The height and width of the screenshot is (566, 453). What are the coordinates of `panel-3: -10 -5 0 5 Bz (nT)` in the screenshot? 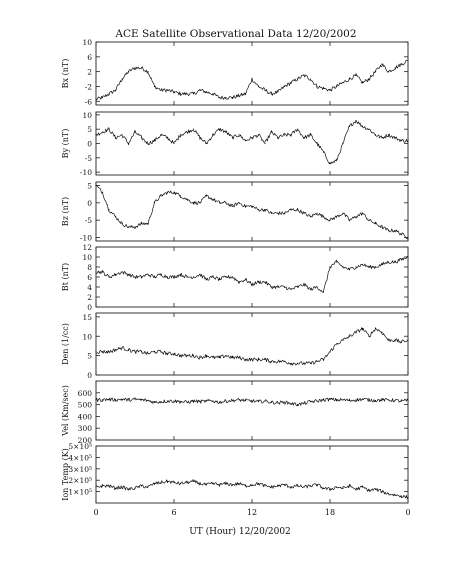 It's located at (235, 212).